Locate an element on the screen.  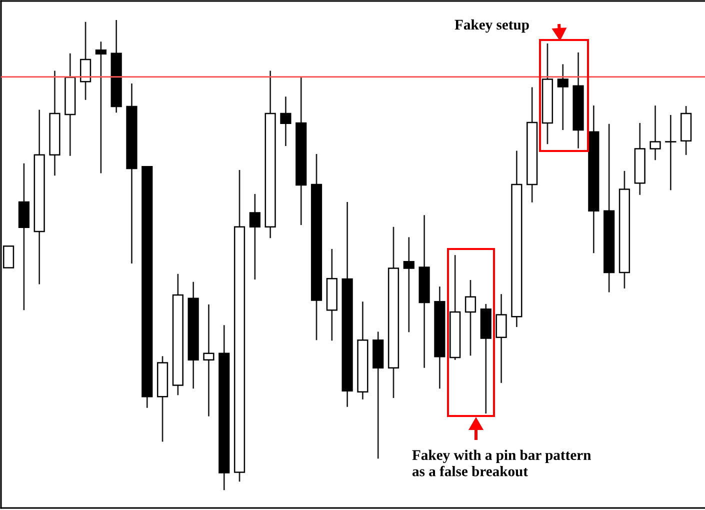
annotation: Fakey with a pin bar pattern as a false breakout is located at coordinates (501, 463).